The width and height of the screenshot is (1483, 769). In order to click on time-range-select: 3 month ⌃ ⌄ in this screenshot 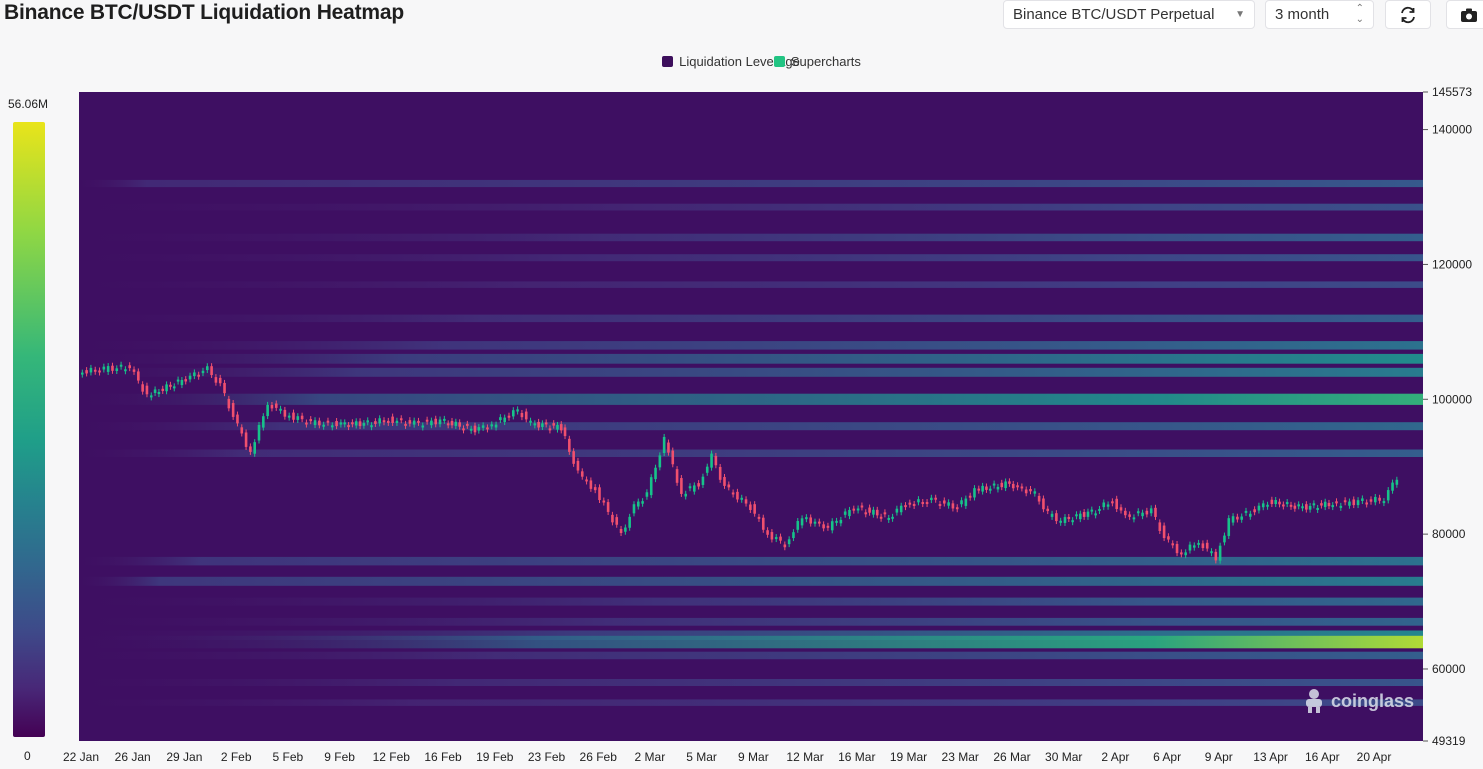, I will do `click(1319, 14)`.